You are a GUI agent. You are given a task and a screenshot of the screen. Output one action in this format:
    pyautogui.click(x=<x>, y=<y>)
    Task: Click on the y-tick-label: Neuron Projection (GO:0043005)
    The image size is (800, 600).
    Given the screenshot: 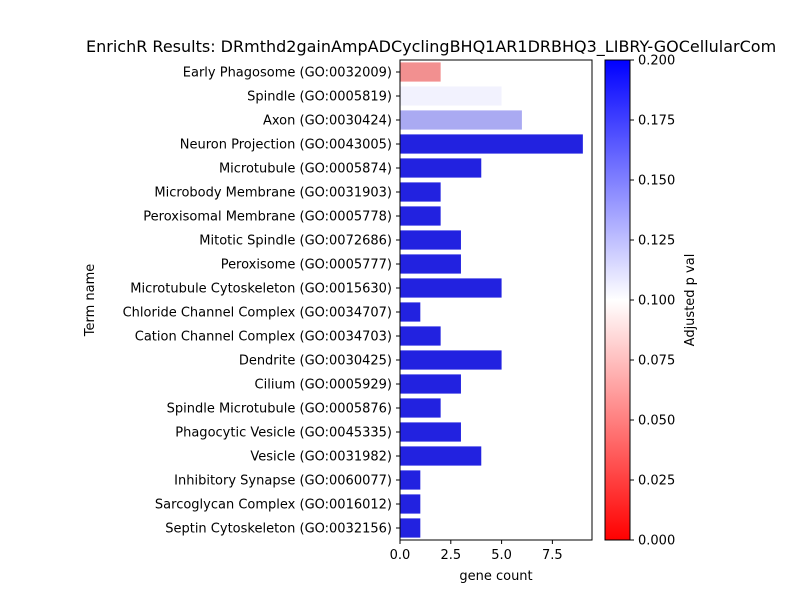 What is the action you would take?
    pyautogui.click(x=286, y=145)
    